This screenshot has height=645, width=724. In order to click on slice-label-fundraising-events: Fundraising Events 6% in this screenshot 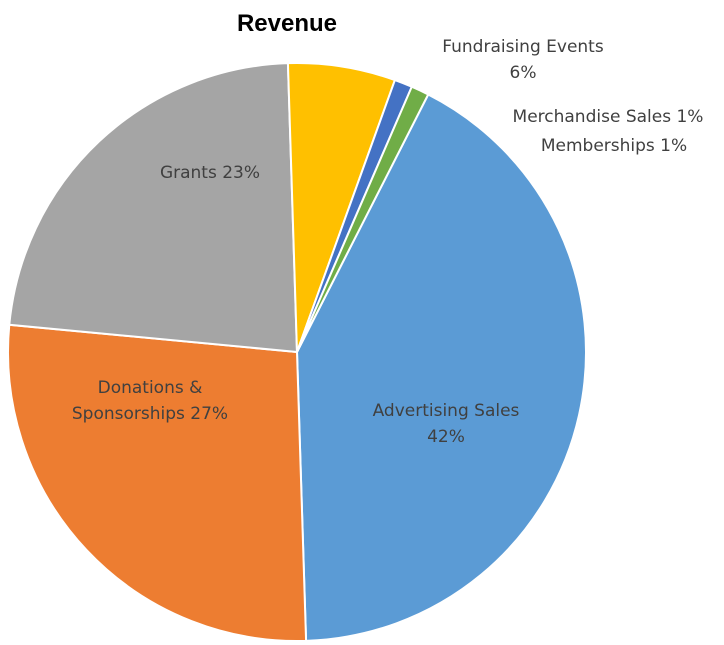, I will do `click(523, 60)`.